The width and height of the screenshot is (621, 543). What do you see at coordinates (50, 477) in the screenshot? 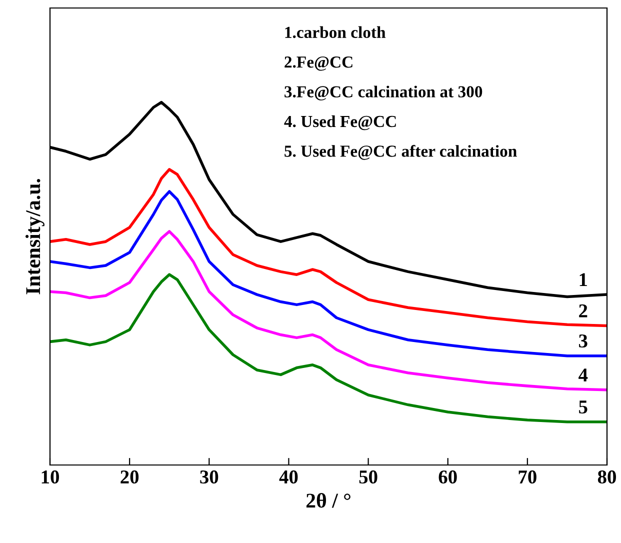
I see `x-tick-label: 10` at bounding box center [50, 477].